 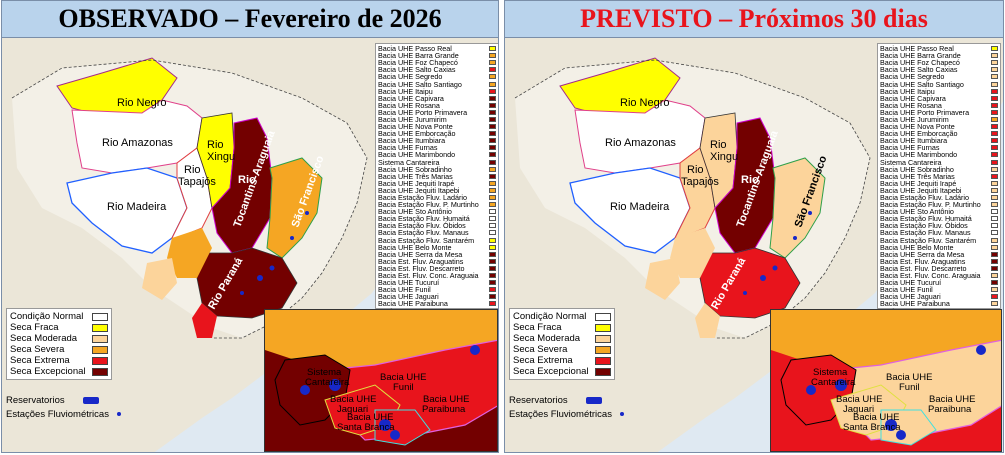 What do you see at coordinates (415, 127) in the screenshot?
I see `basin-label: Bacia UHE Nova Ponte` at bounding box center [415, 127].